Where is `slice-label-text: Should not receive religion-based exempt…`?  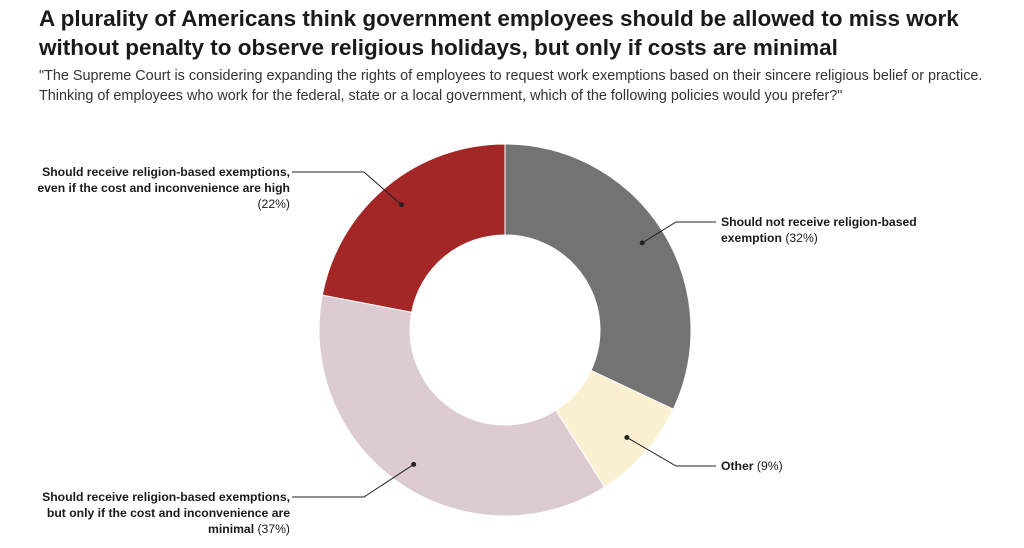
slice-label-text: Should not receive religion-based exempt… is located at coordinates (819, 230).